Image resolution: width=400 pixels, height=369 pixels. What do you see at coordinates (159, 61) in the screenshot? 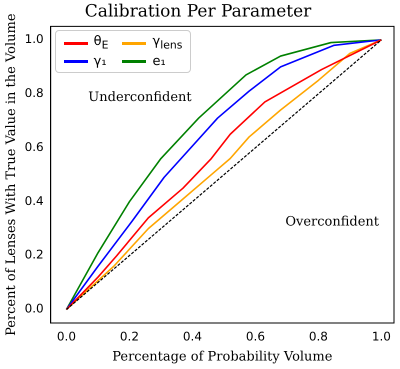
I see `legend-label: e₁` at bounding box center [159, 61].